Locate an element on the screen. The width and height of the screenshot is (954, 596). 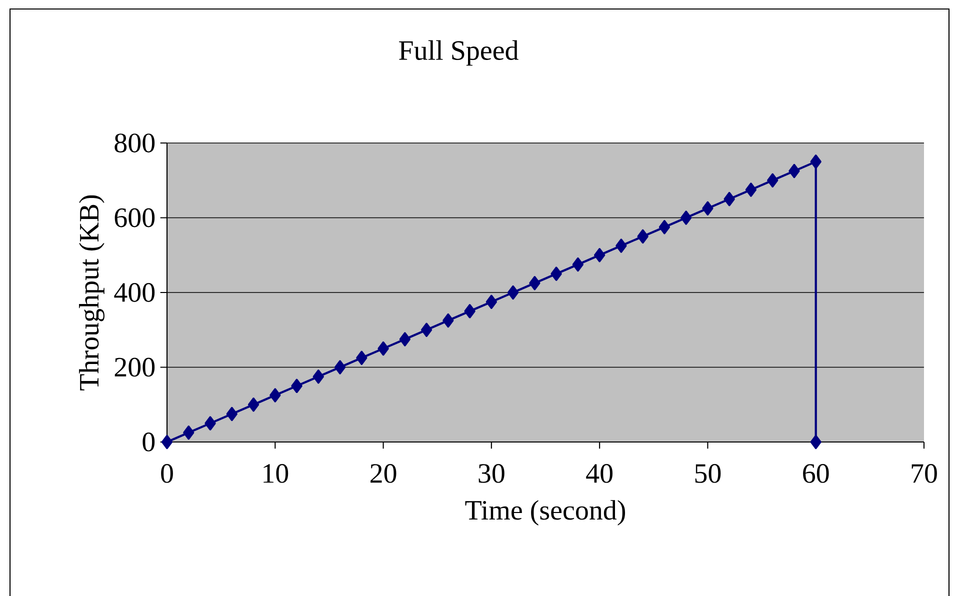
y-tick-label: 800 is located at coordinates (134, 143).